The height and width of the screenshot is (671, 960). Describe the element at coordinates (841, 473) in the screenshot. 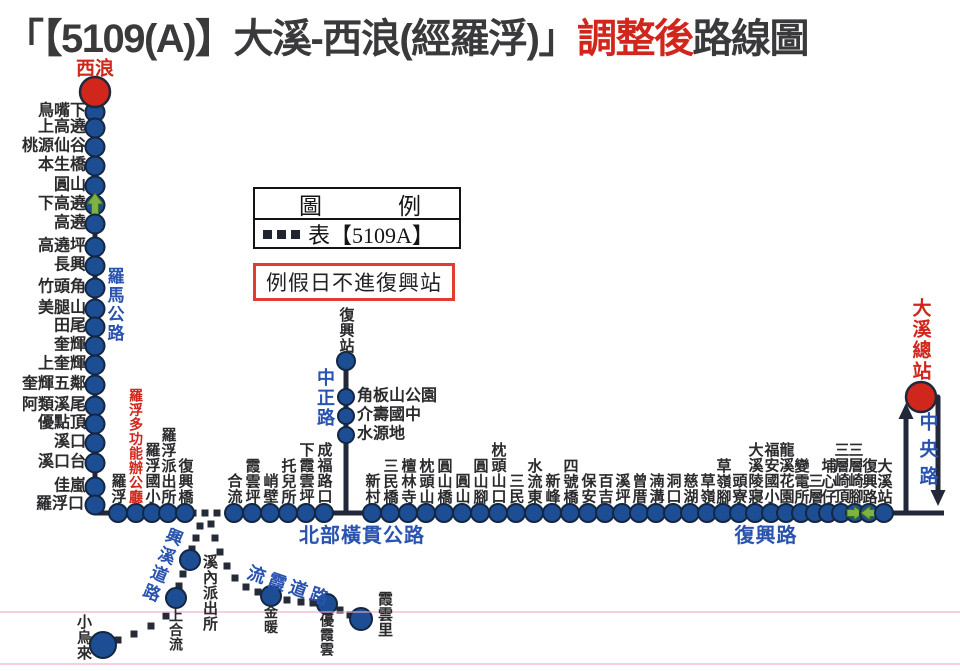

I see `station-label: 三層崎頂` at that location.